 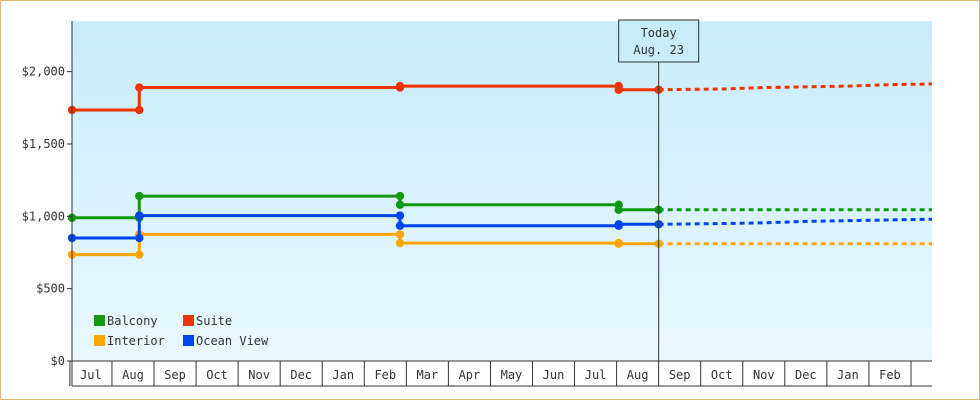 I want to click on y-tick-label: $2,000, so click(x=43, y=72).